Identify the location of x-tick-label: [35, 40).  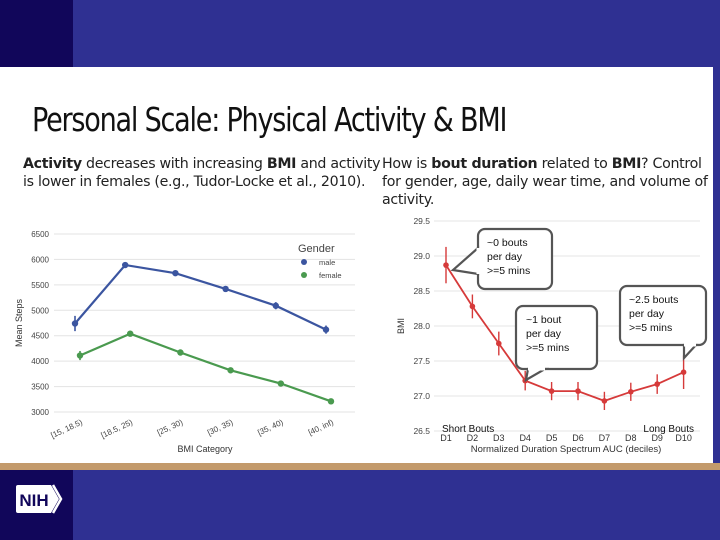
(270, 428).